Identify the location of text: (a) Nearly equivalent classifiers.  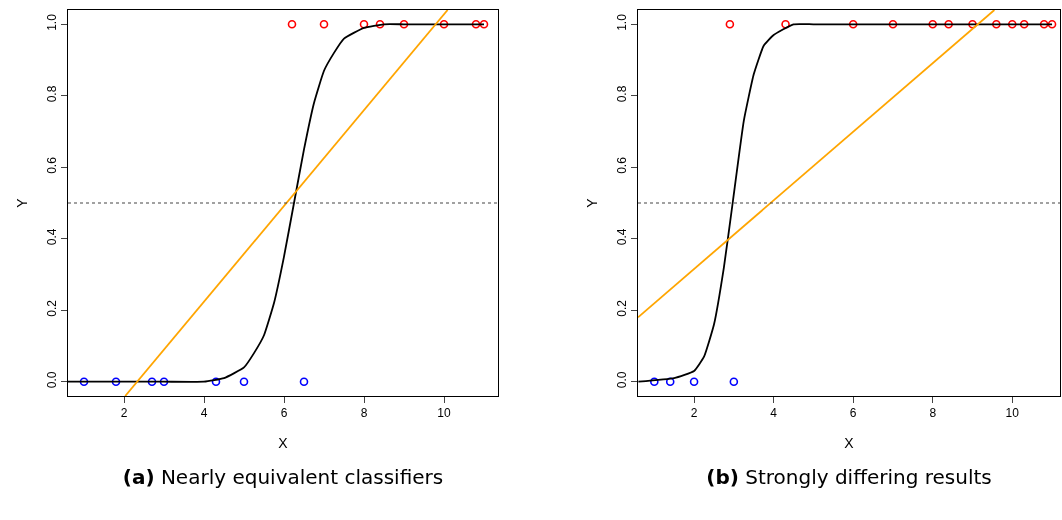
(283, 477).